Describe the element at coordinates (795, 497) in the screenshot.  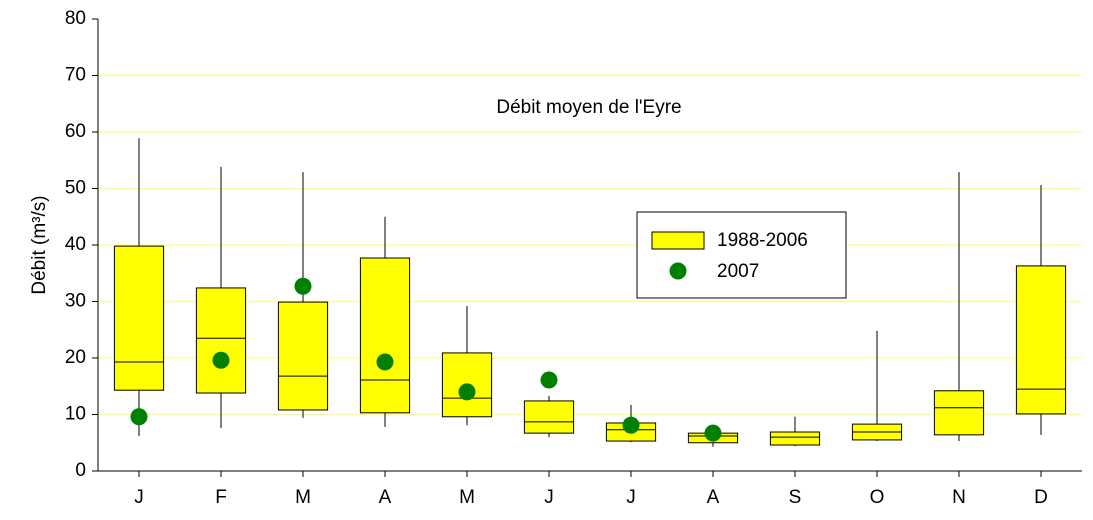
I see `x-tick-label: S` at that location.